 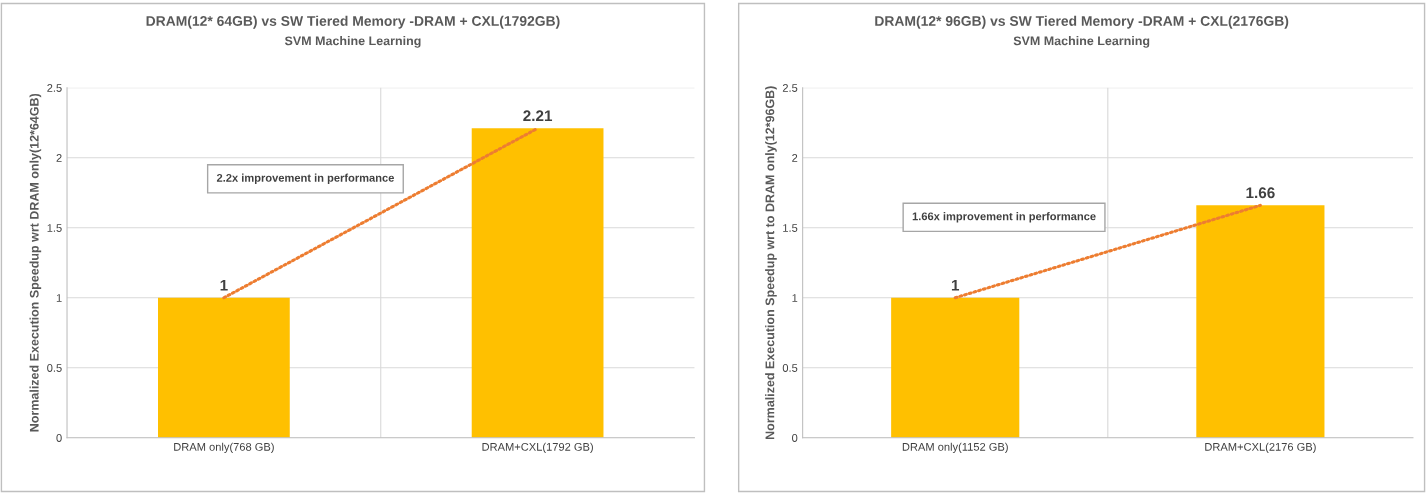 I want to click on chart-title: DRAM(12* 64GB) vs SW Tiered Memory -DRAM + CXL(1792GB), so click(x=353, y=22).